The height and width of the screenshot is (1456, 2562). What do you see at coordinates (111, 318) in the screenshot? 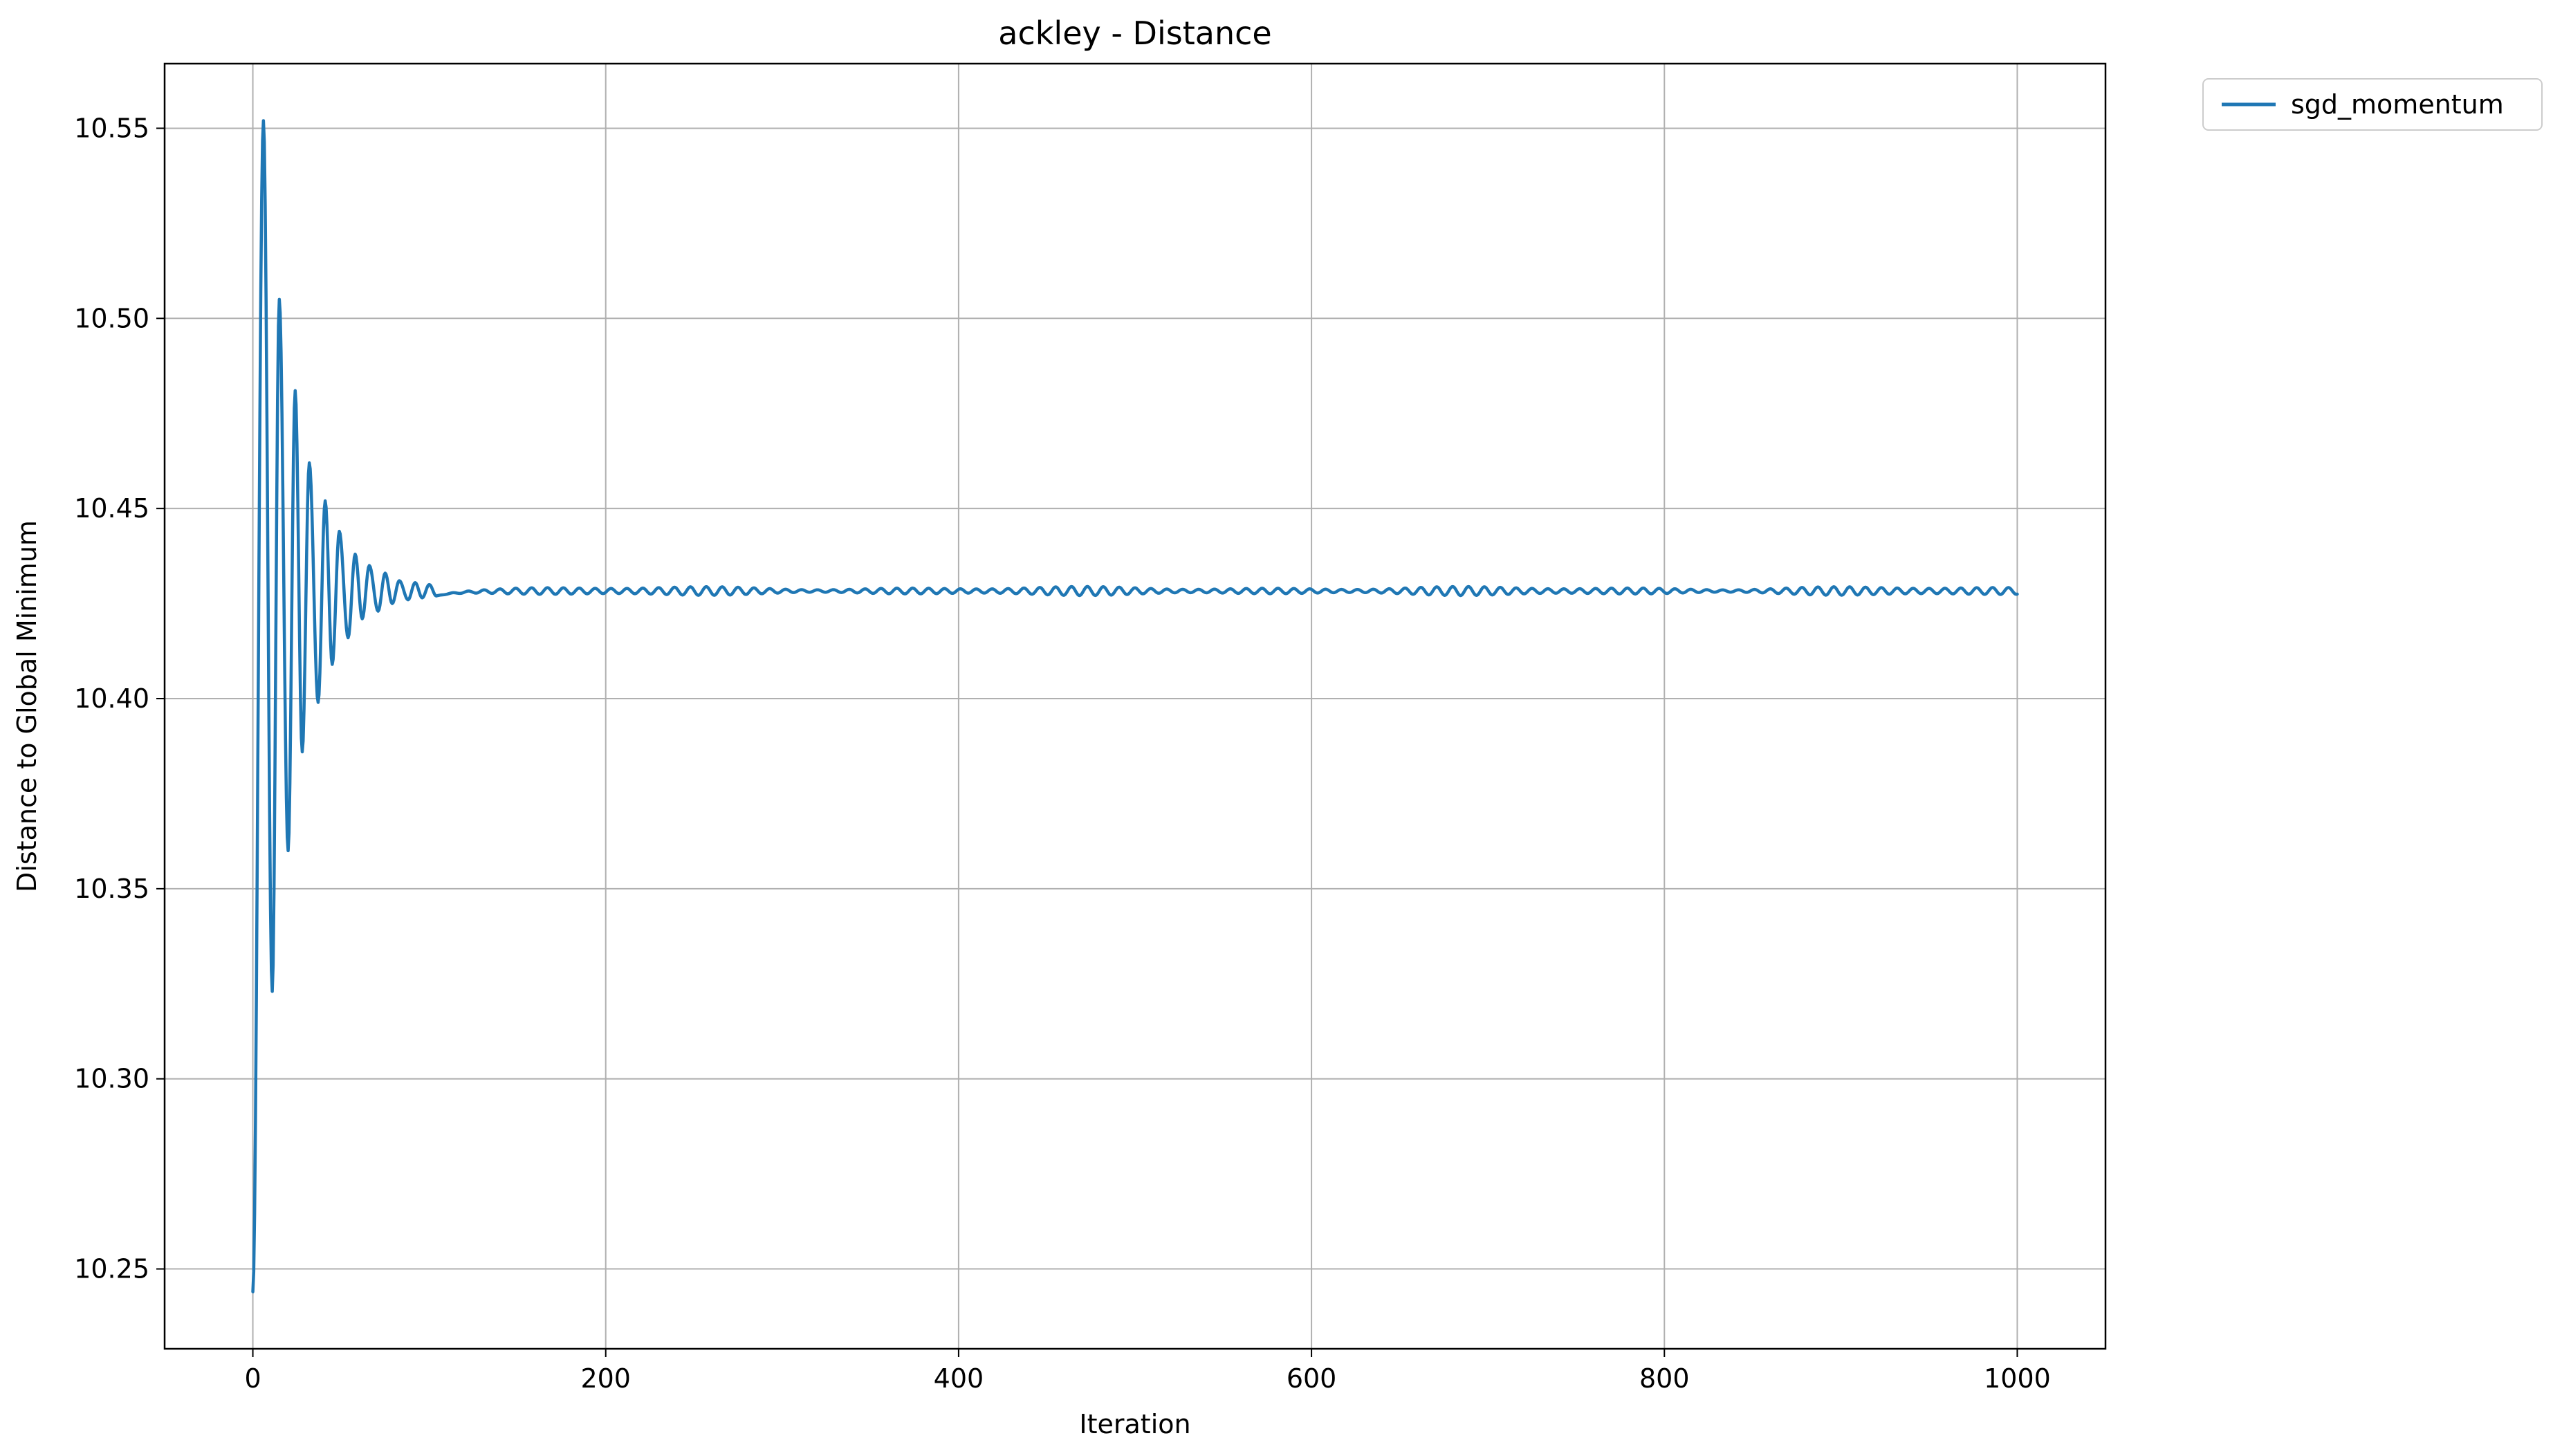
I see `y-tick-label: 10.50` at bounding box center [111, 318].